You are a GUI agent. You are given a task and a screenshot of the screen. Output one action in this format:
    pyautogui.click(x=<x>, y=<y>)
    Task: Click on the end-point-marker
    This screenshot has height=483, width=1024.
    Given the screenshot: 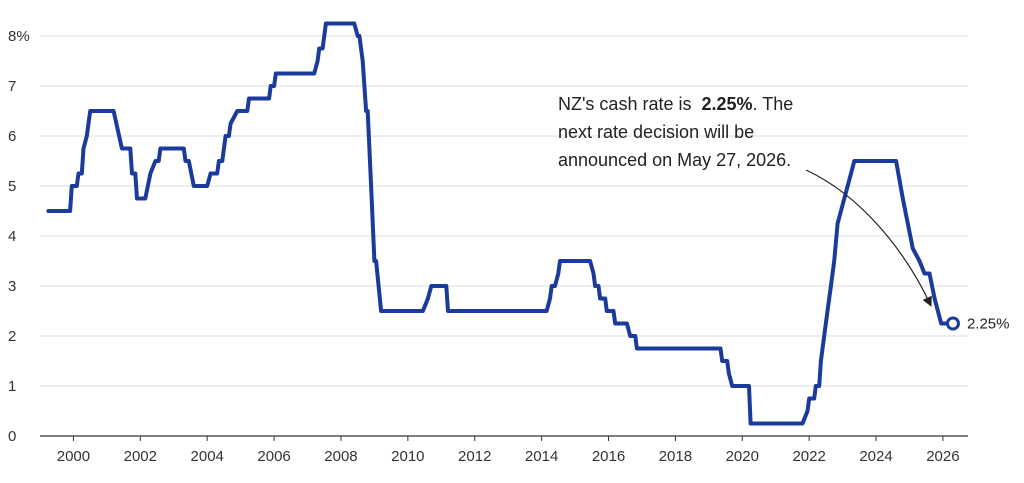 What is the action you would take?
    pyautogui.click(x=952, y=323)
    